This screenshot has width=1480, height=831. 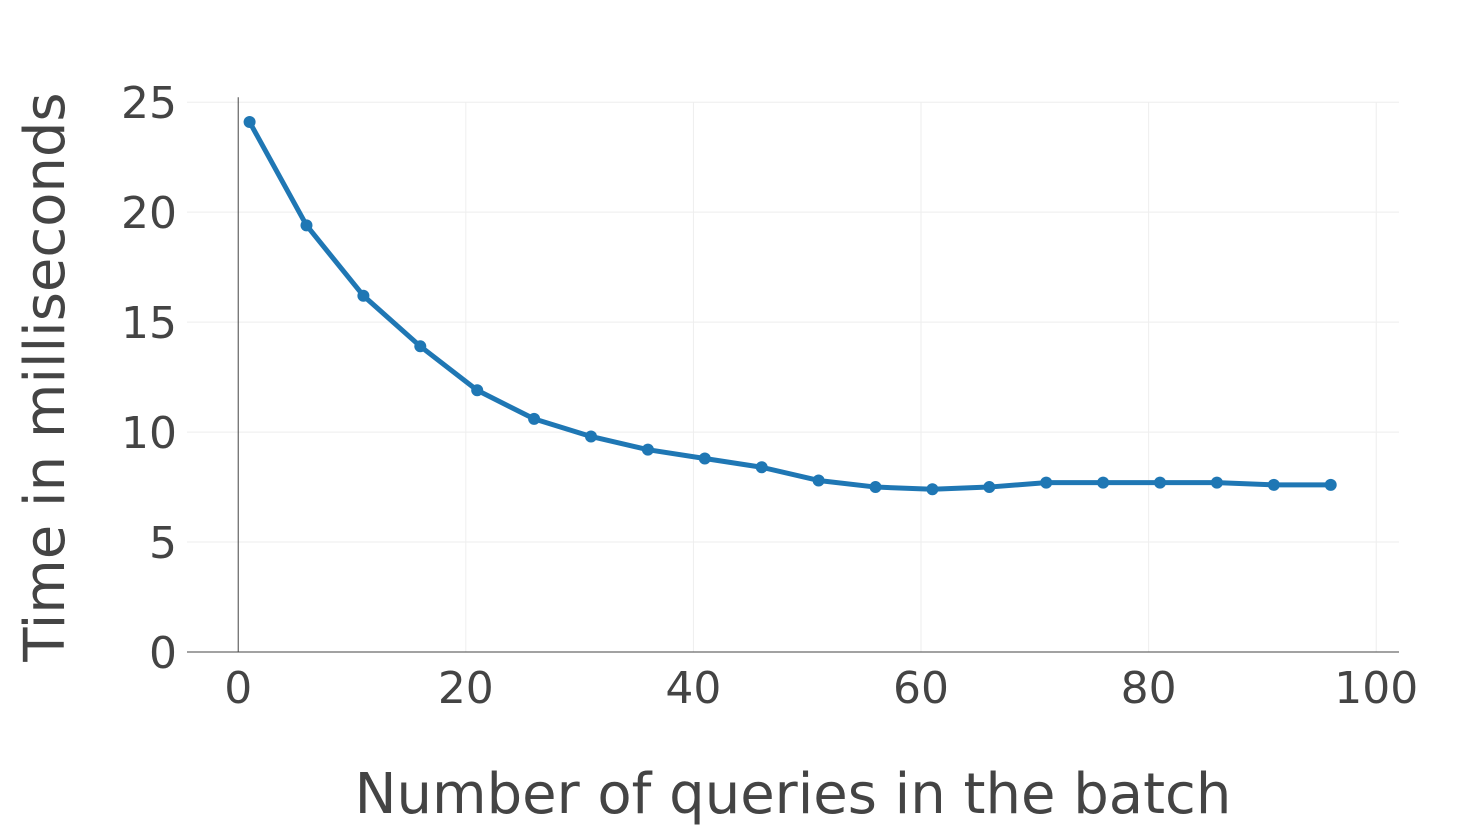 I want to click on x-tick-label: 100, so click(x=1376, y=688).